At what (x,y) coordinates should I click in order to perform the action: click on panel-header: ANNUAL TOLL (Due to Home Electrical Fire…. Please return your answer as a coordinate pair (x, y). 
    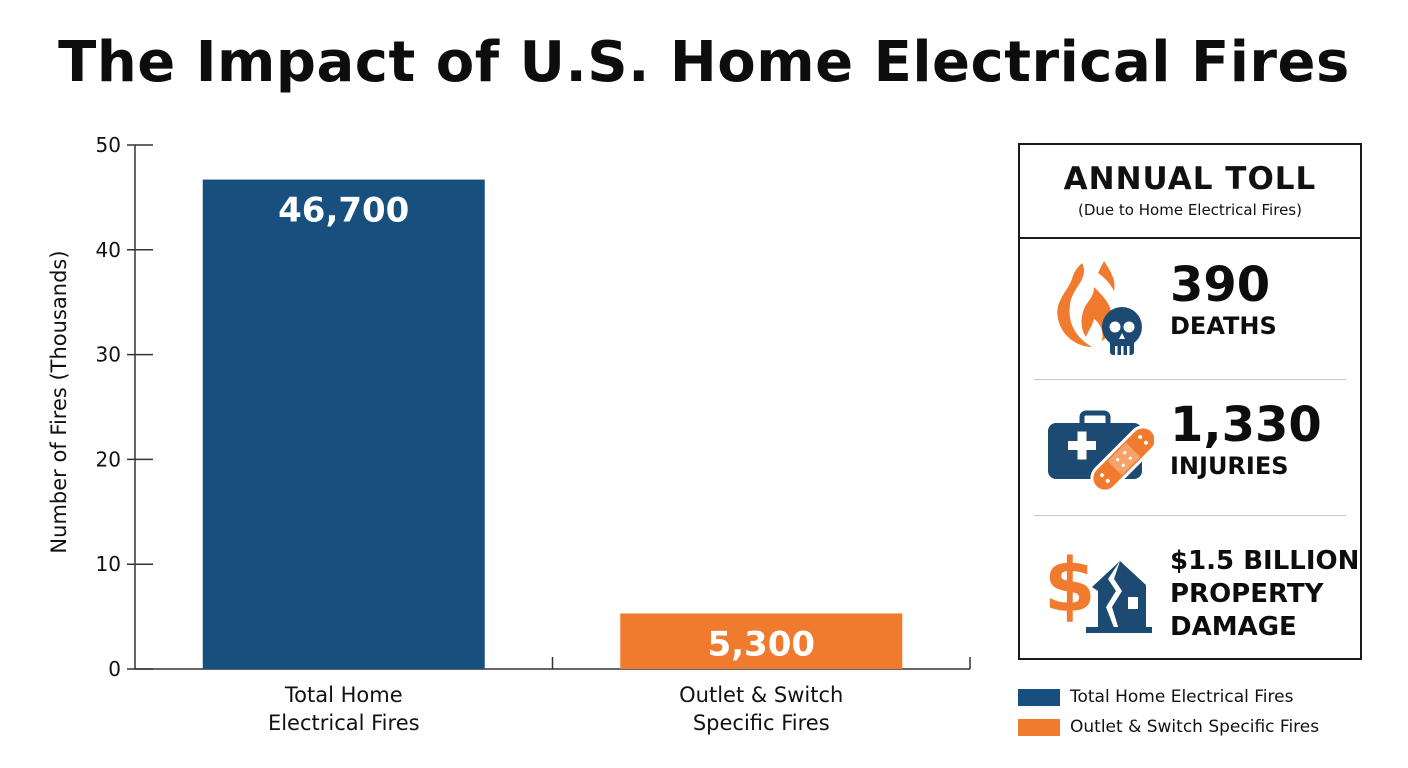
    Looking at the image, I should click on (1190, 192).